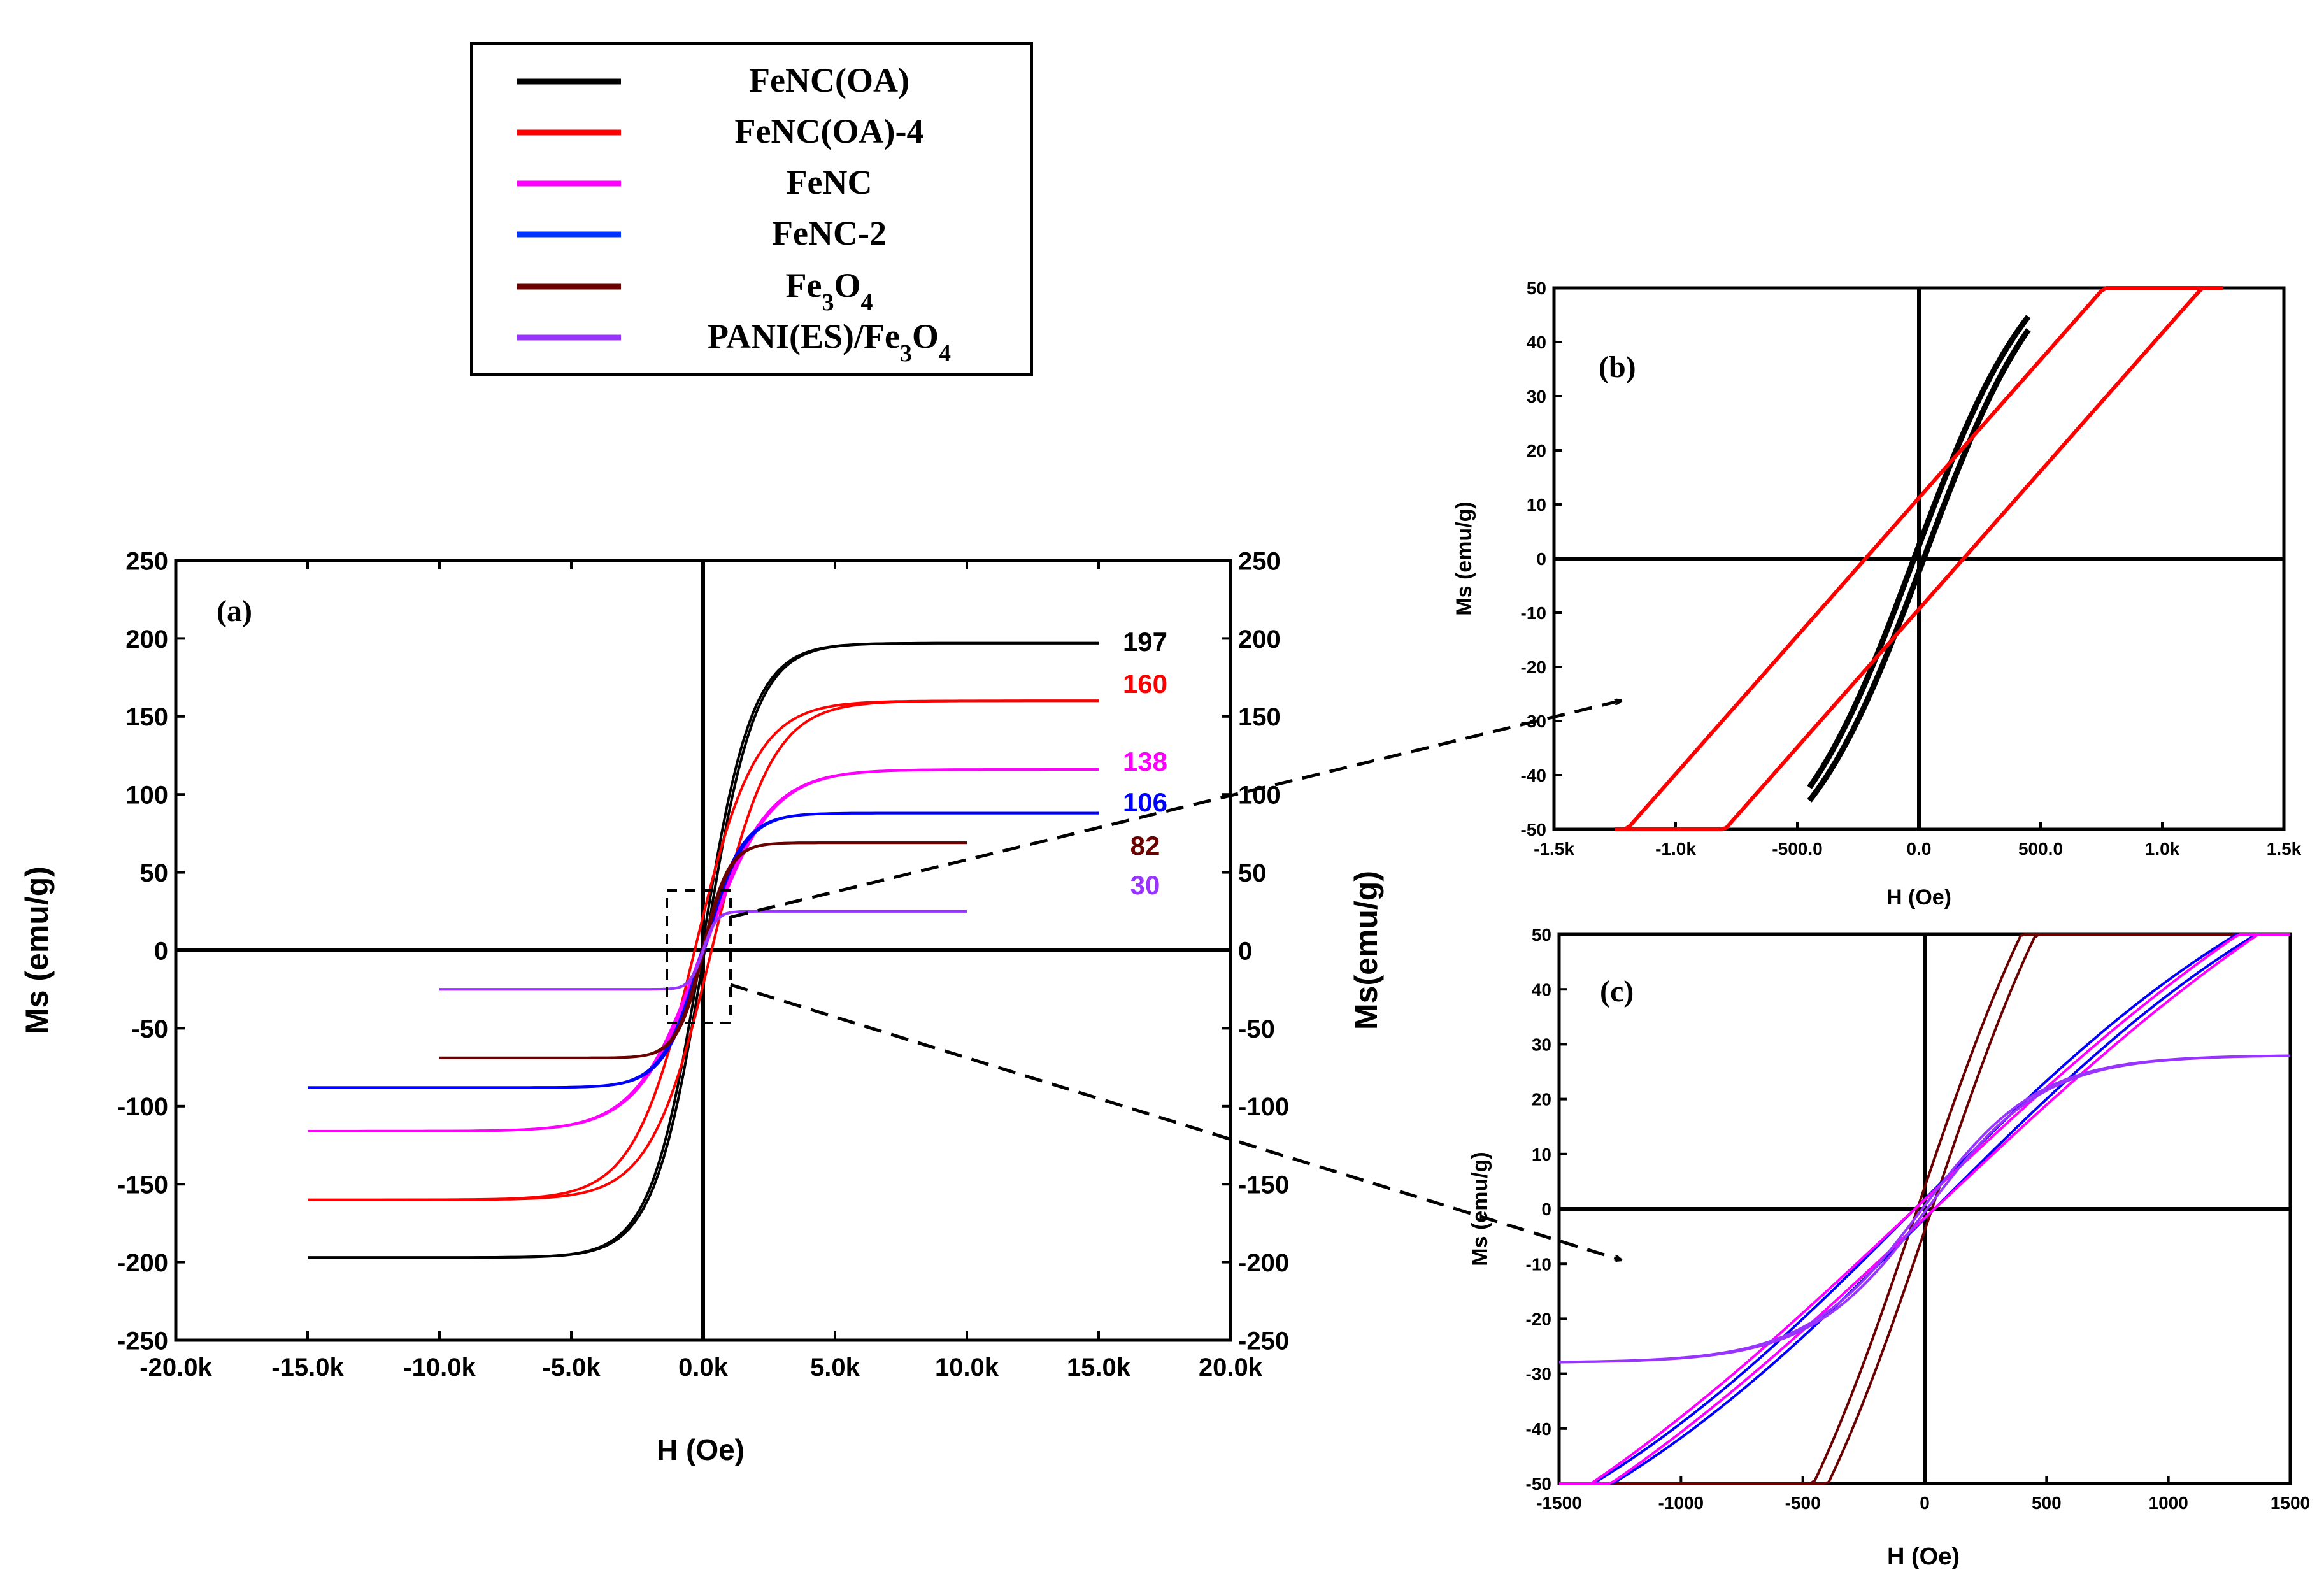 The height and width of the screenshot is (1579, 2324). I want to click on panel-a-y2-title: Ms(emu/g), so click(1366, 950).